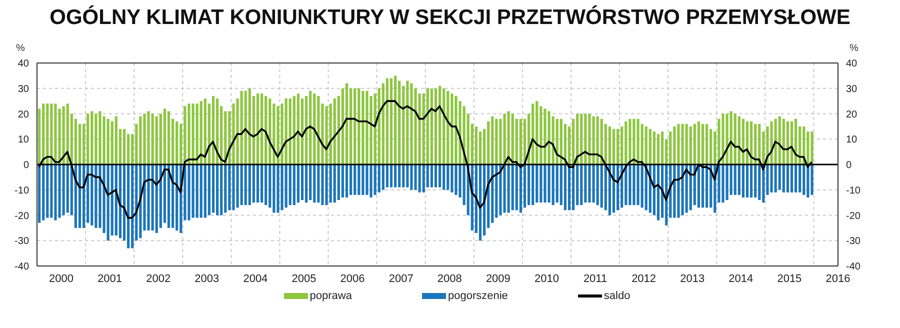  What do you see at coordinates (158, 278) in the screenshot?
I see `x-tick-label: 2002` at bounding box center [158, 278].